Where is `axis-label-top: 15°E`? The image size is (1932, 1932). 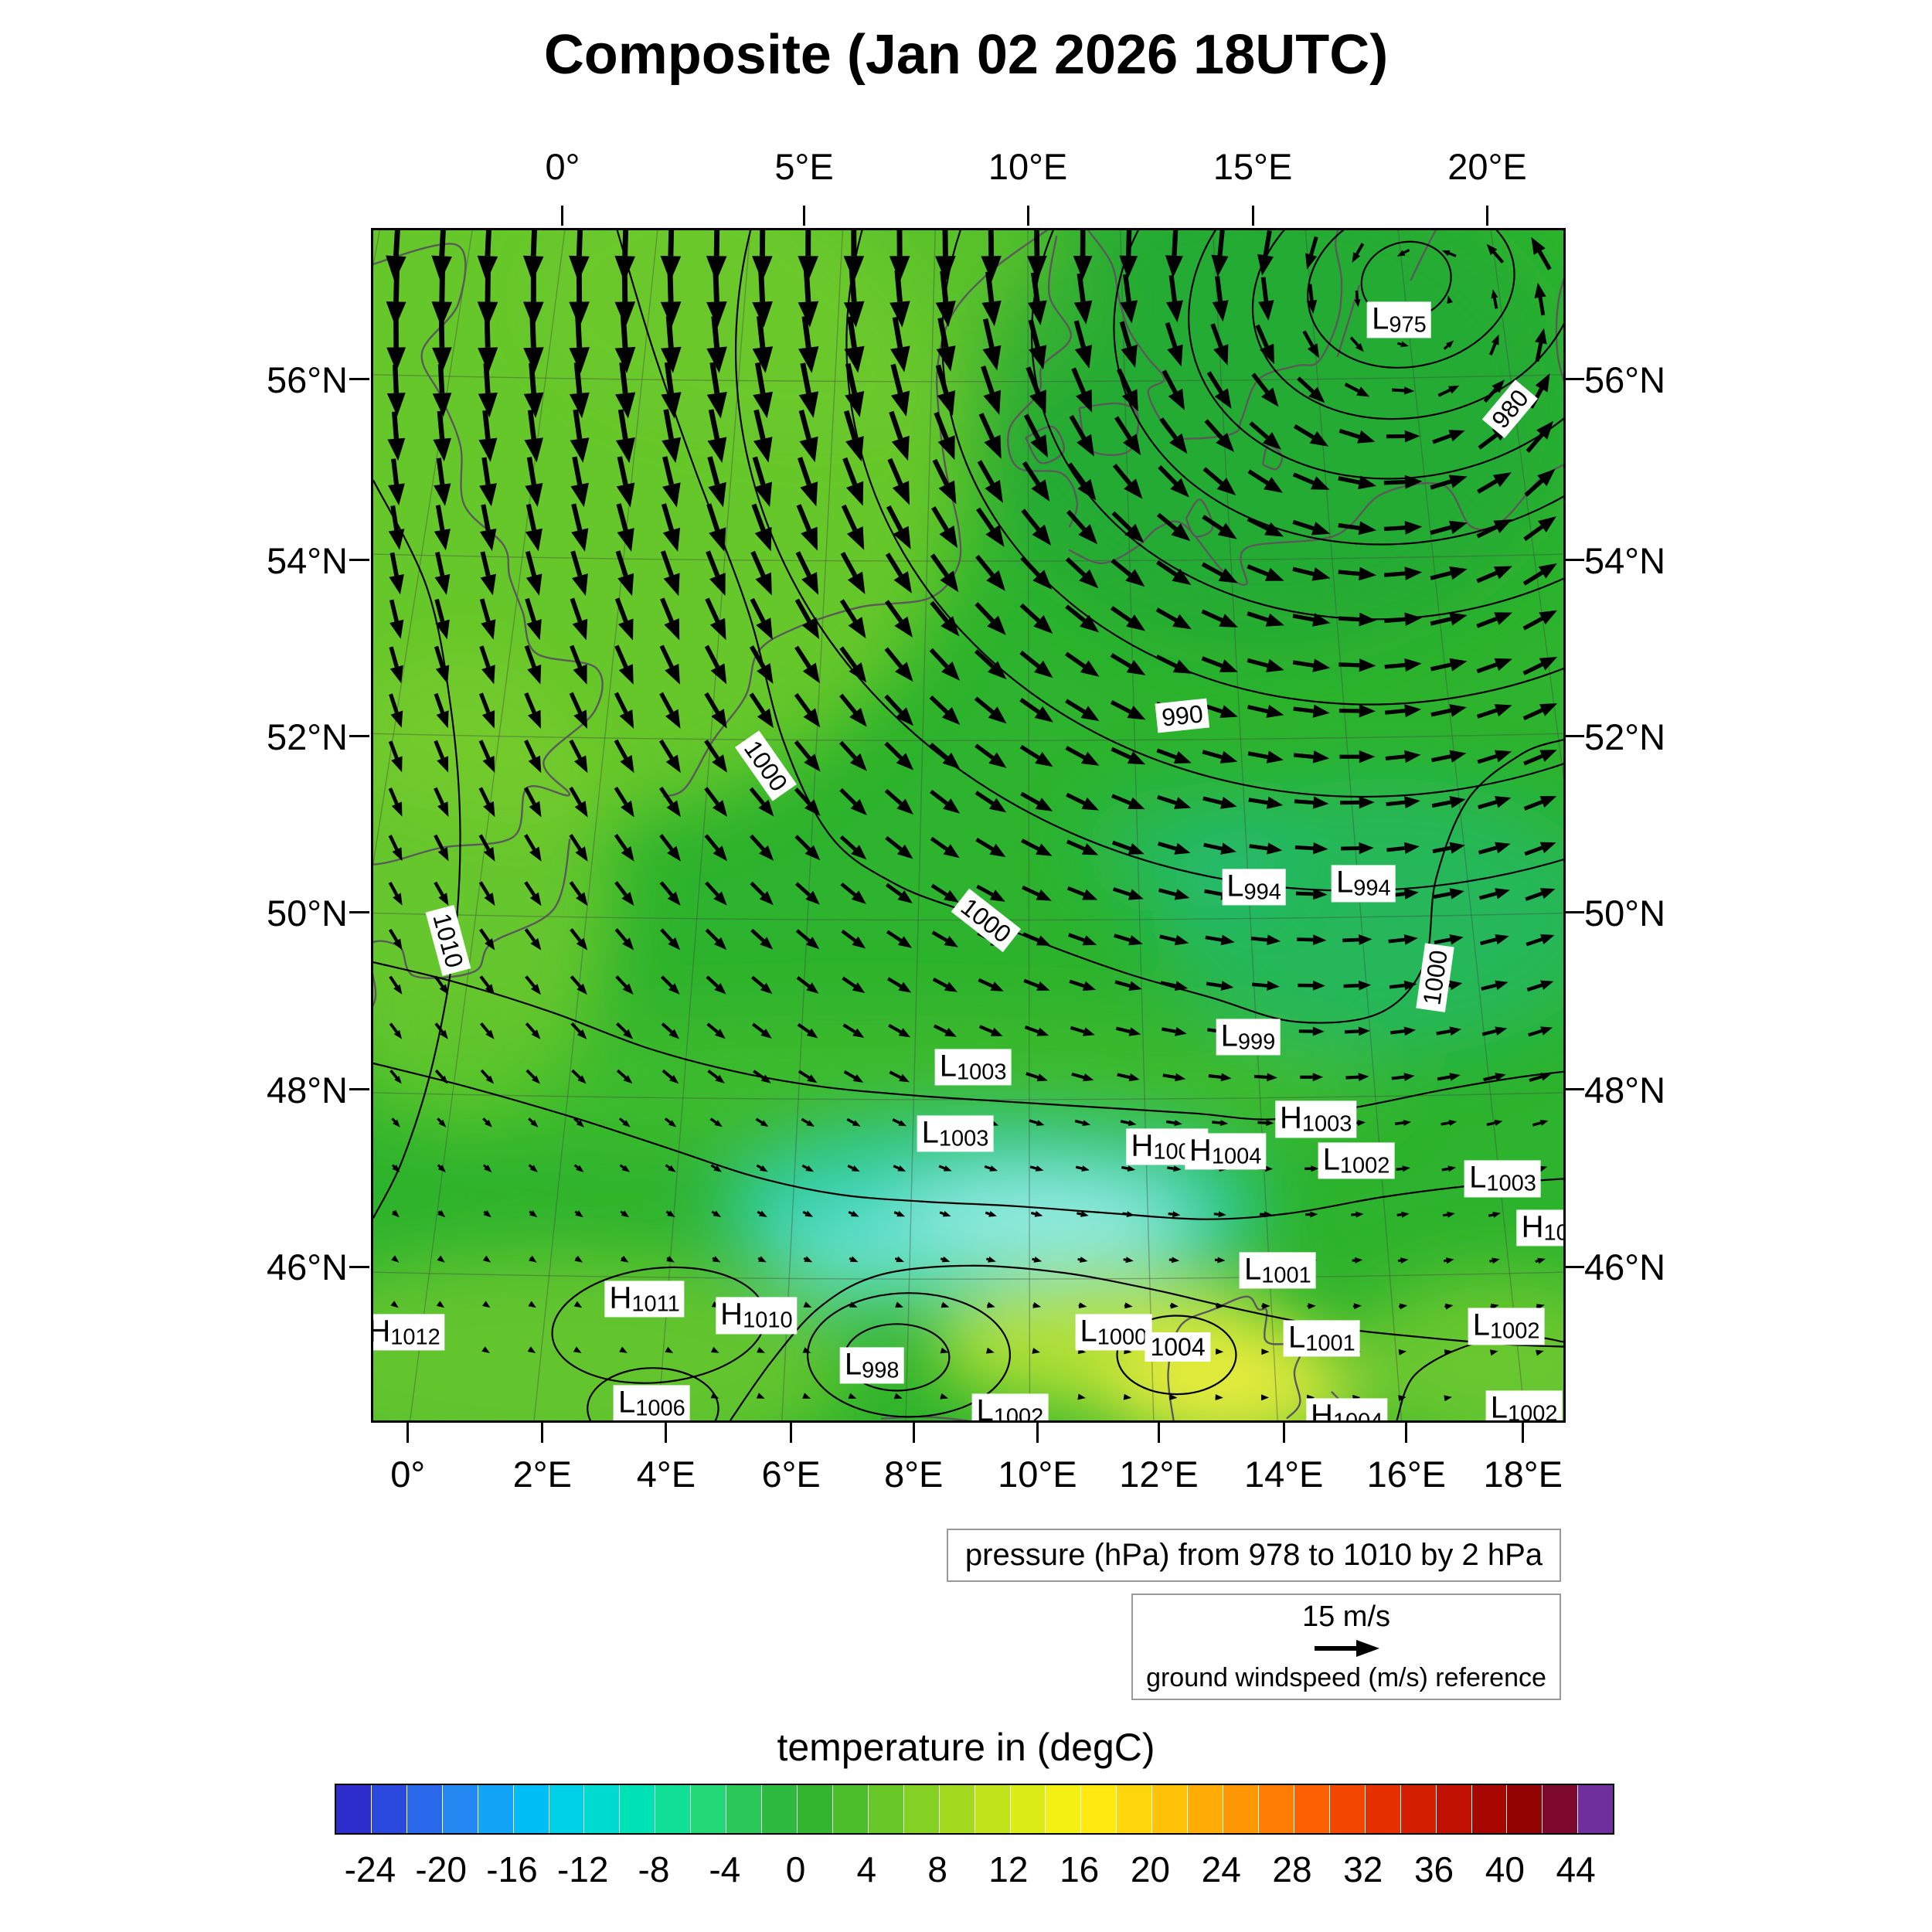
axis-label-top: 15°E is located at coordinates (1253, 167).